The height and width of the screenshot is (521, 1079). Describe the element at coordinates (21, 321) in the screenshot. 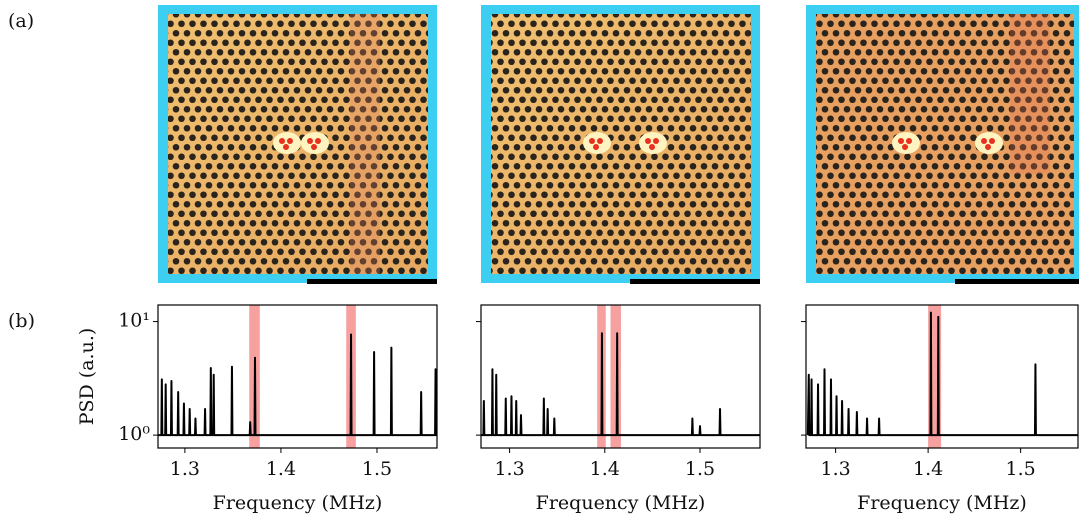

I see `panel-label: (b)` at that location.